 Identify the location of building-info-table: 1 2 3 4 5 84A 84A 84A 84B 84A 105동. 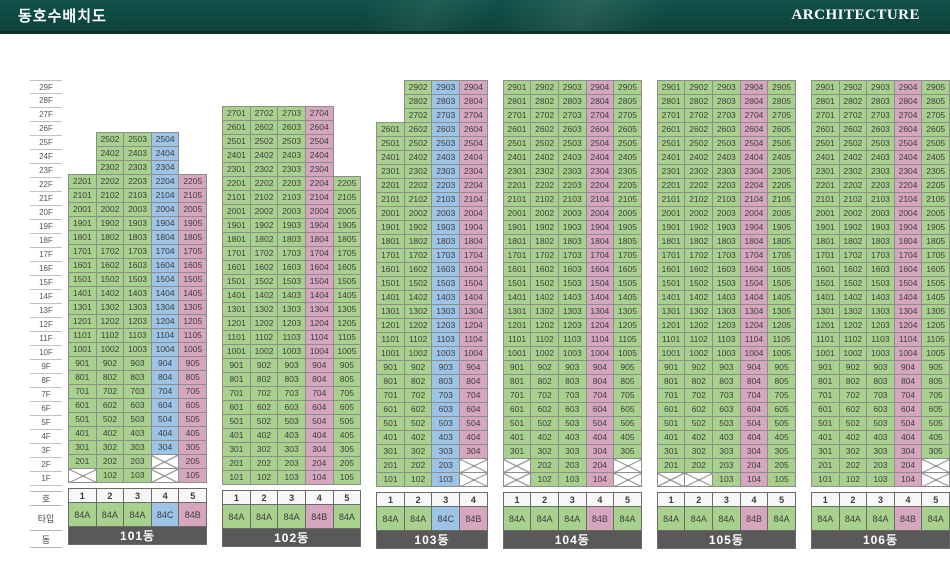
(726, 520).